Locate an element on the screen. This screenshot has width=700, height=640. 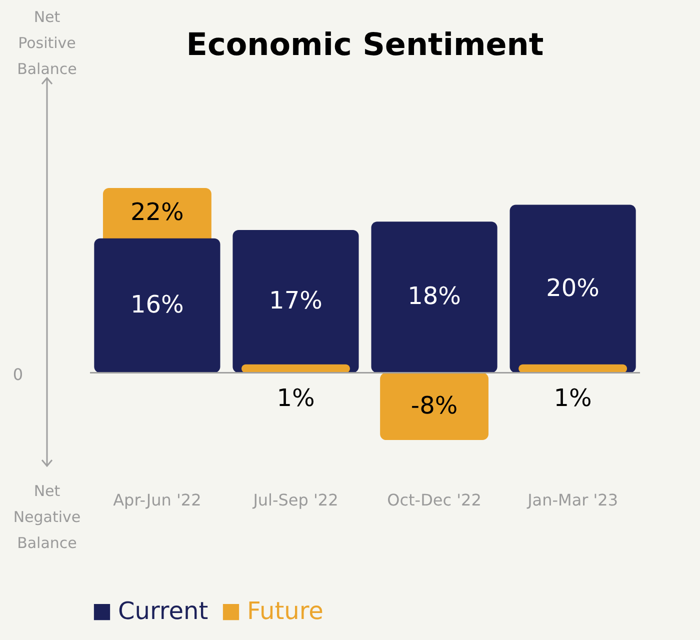
legend-label: Current is located at coordinates (163, 611).